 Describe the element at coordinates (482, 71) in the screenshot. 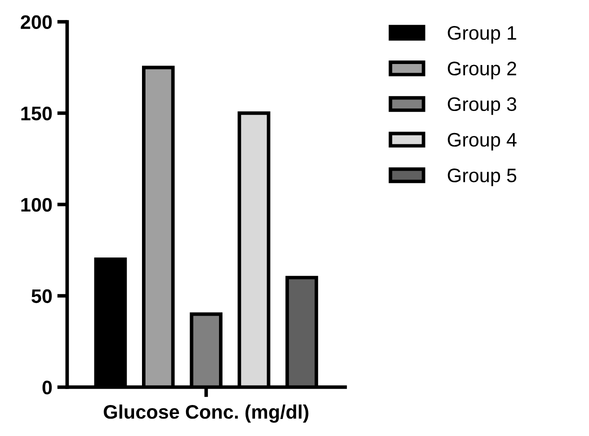

I see `legend-label: Group 2` at that location.